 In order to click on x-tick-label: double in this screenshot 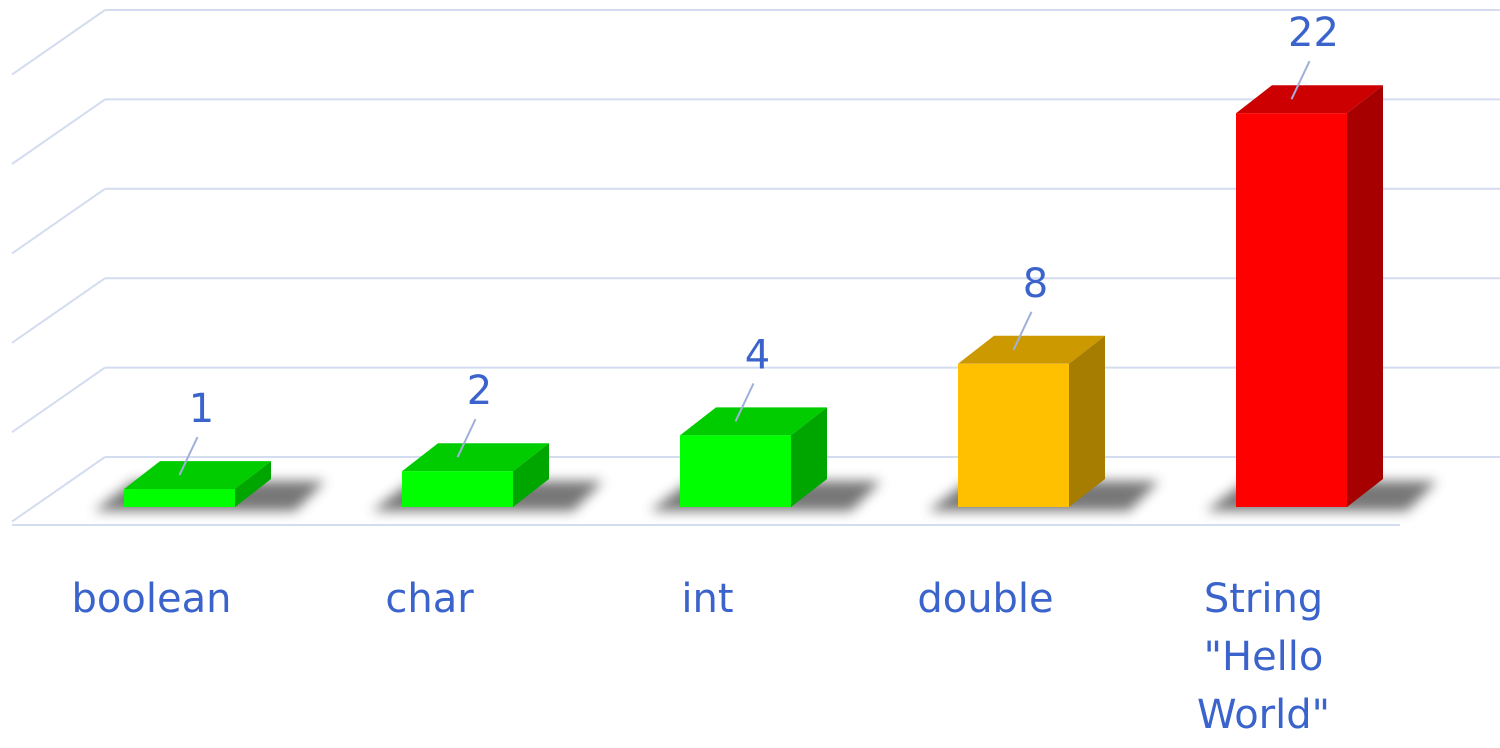, I will do `click(985, 599)`.